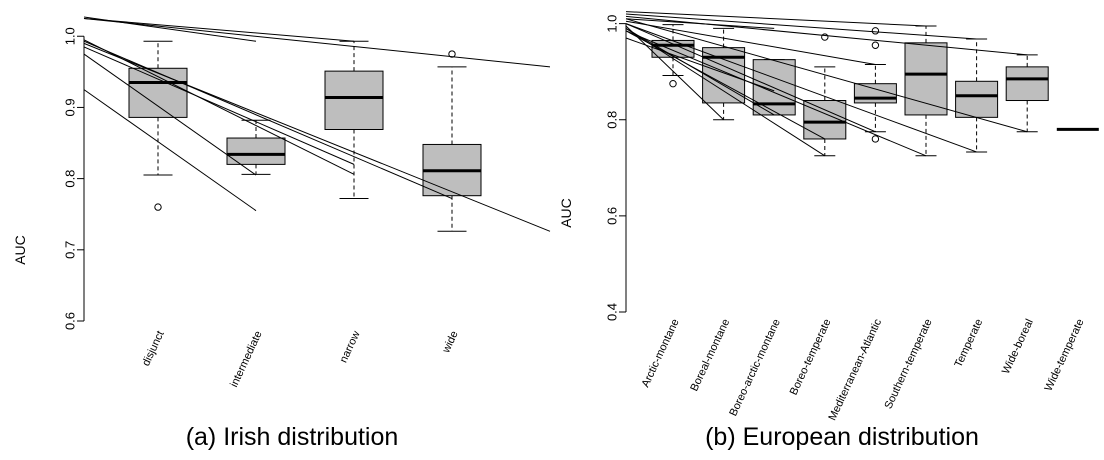  Describe the element at coordinates (70, 250) in the screenshot. I see `y-tick-label: 0.7` at that location.